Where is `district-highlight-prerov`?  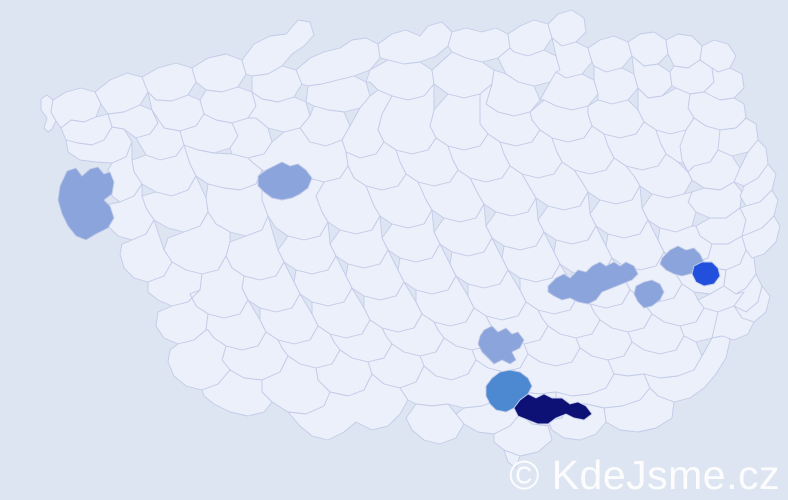
district-highlight-prerov is located at coordinates (649, 294).